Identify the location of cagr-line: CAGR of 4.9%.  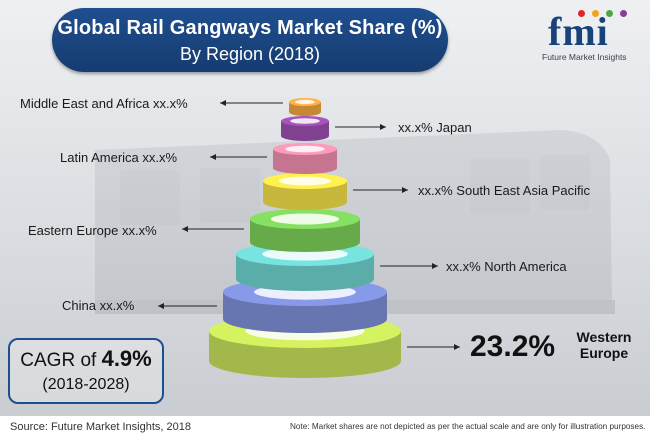
(86, 359).